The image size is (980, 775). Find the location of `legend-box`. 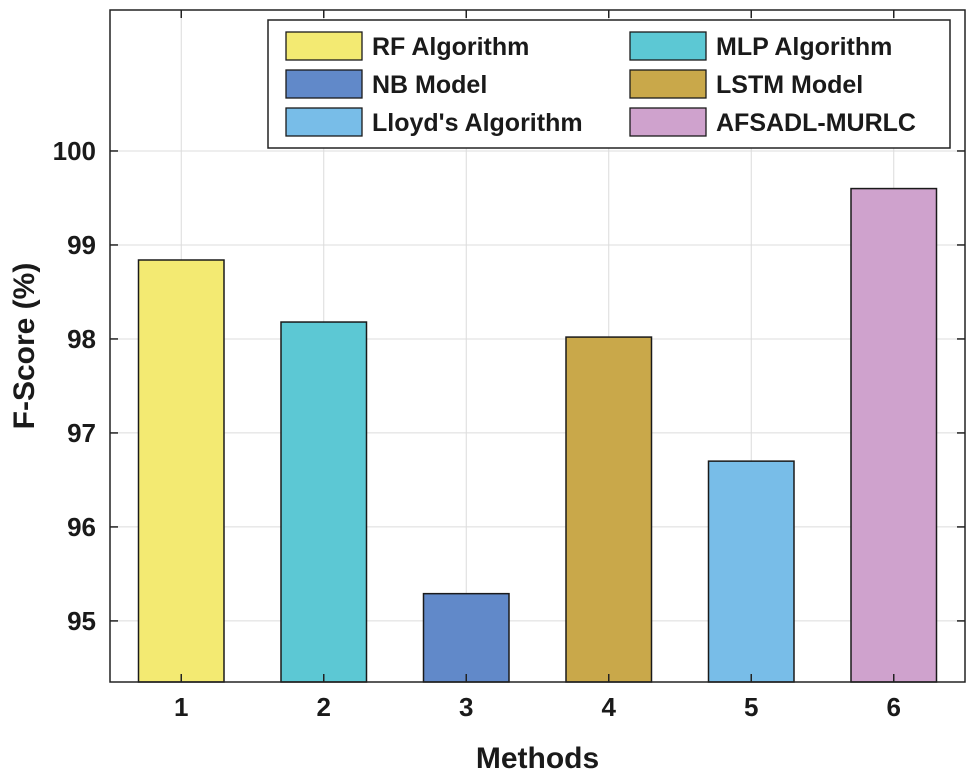

legend-box is located at coordinates (609, 84).